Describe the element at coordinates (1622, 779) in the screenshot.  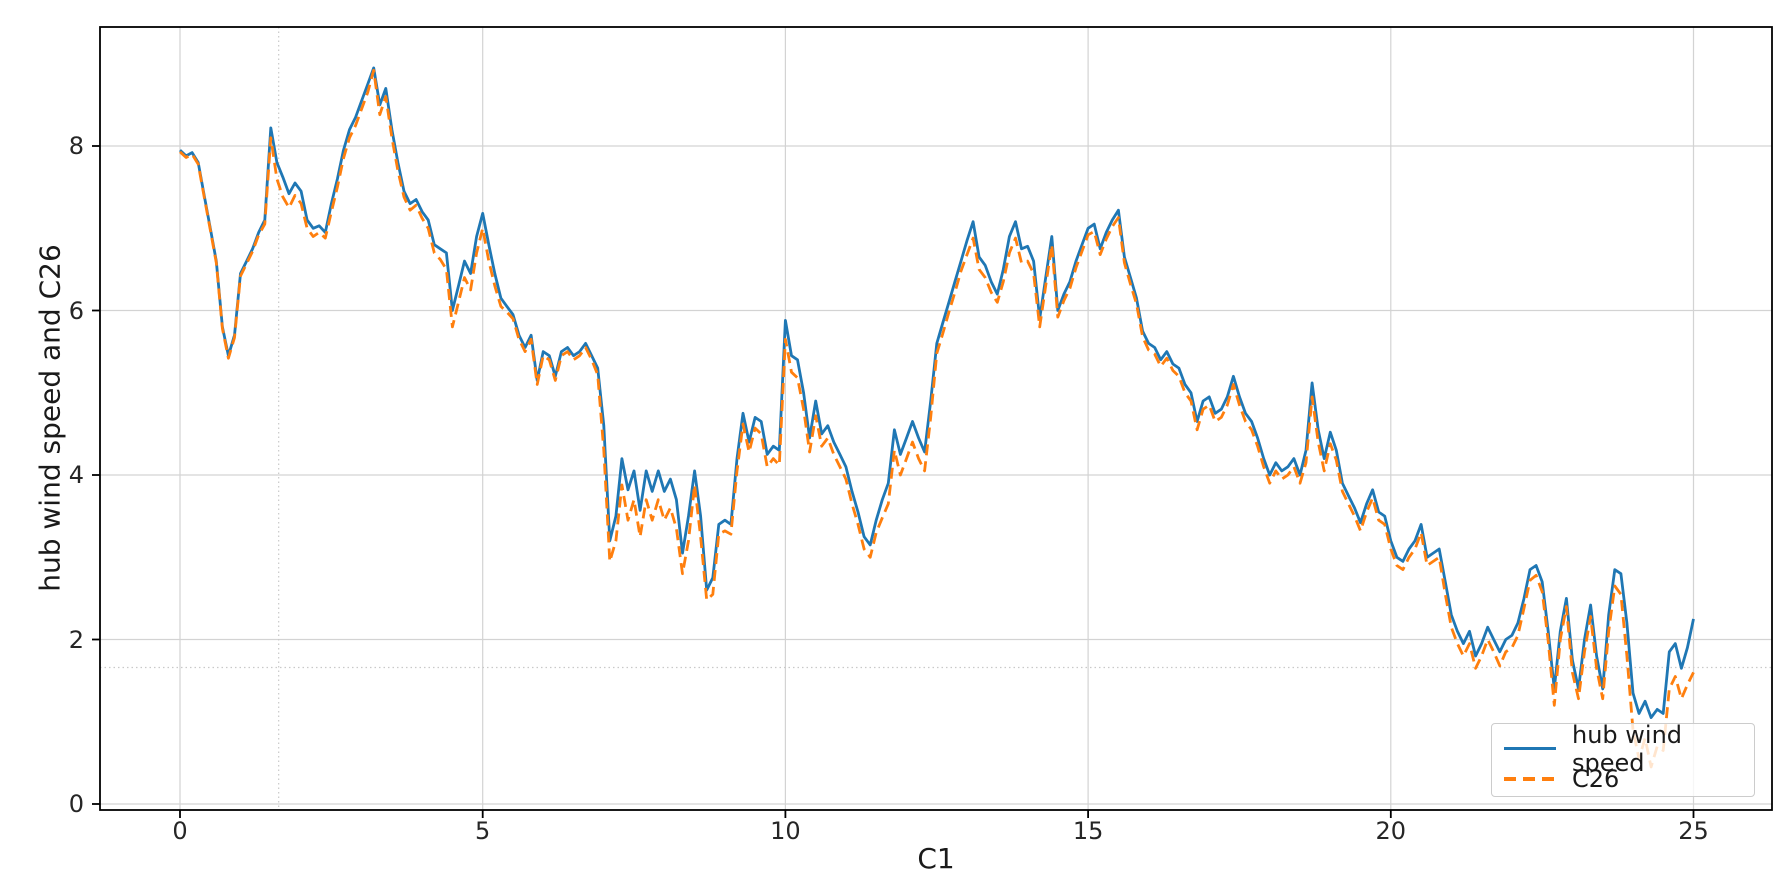
I see `legend-entry-c26: C26` at that location.